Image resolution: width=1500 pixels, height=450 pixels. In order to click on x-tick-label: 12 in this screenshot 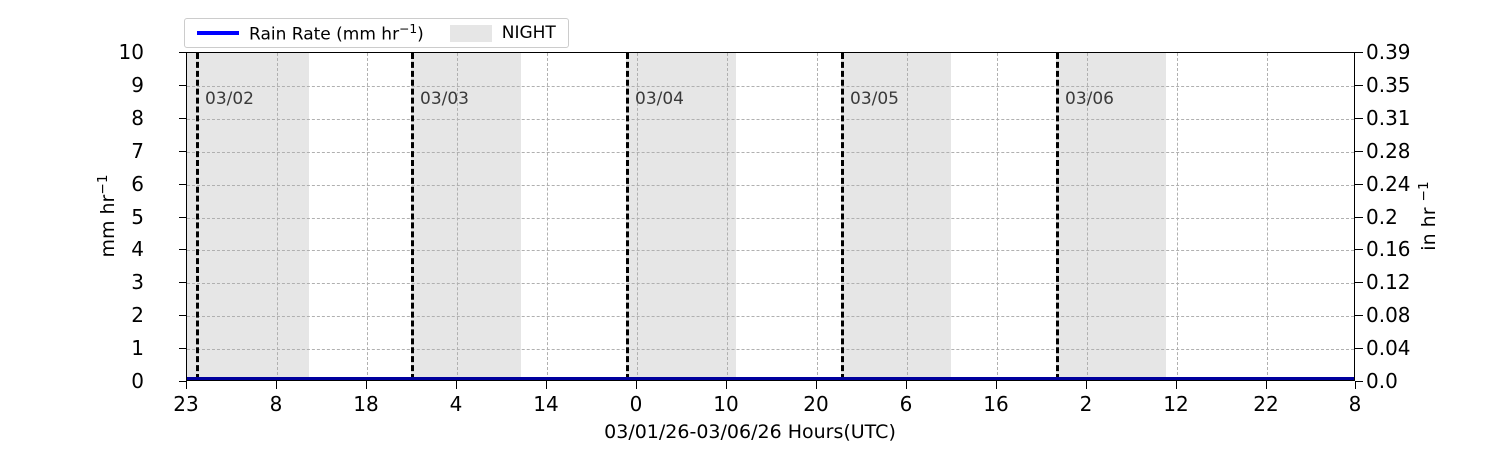, I will do `click(1176, 404)`.